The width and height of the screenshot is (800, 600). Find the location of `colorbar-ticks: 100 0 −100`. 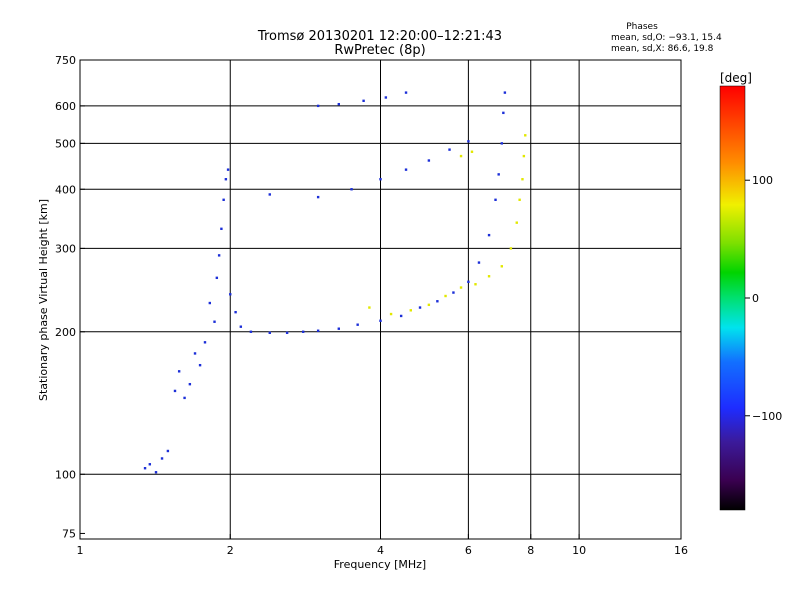

colorbar-ticks: 100 0 −100 is located at coordinates (763, 298).